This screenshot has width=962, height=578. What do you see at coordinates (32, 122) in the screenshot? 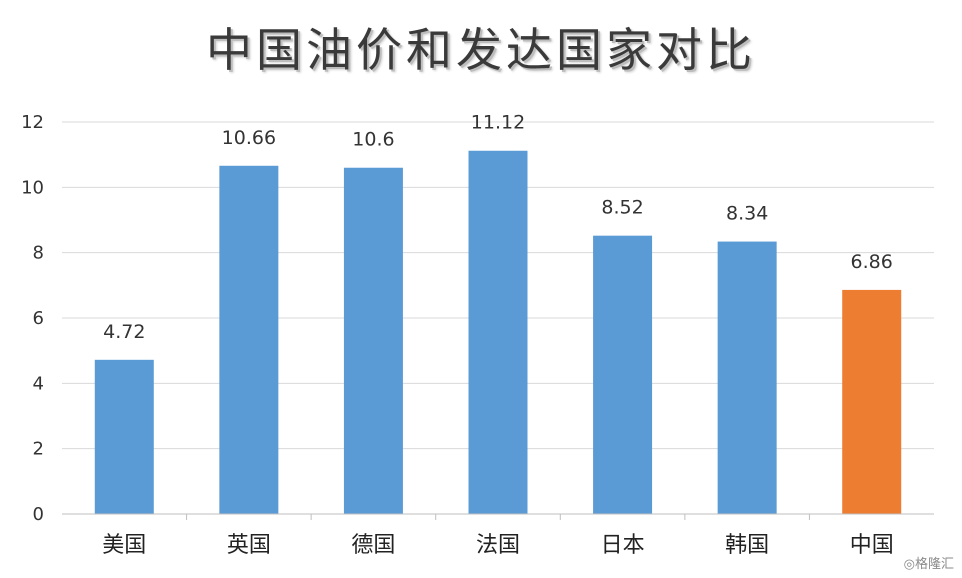
I see `y-tick-label: 12` at bounding box center [32, 122].